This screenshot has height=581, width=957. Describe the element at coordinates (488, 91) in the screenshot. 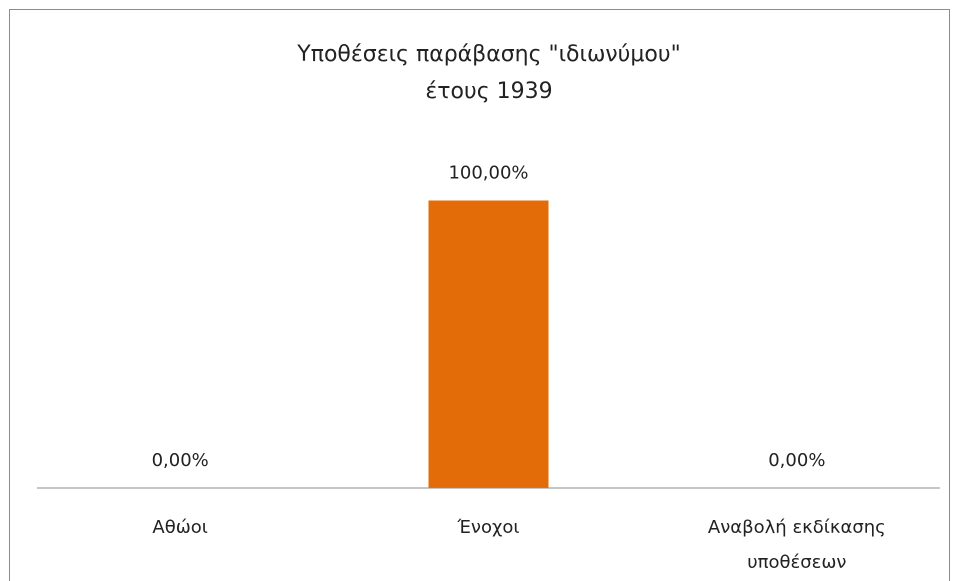

I see `chart-title: έτους 1939` at that location.